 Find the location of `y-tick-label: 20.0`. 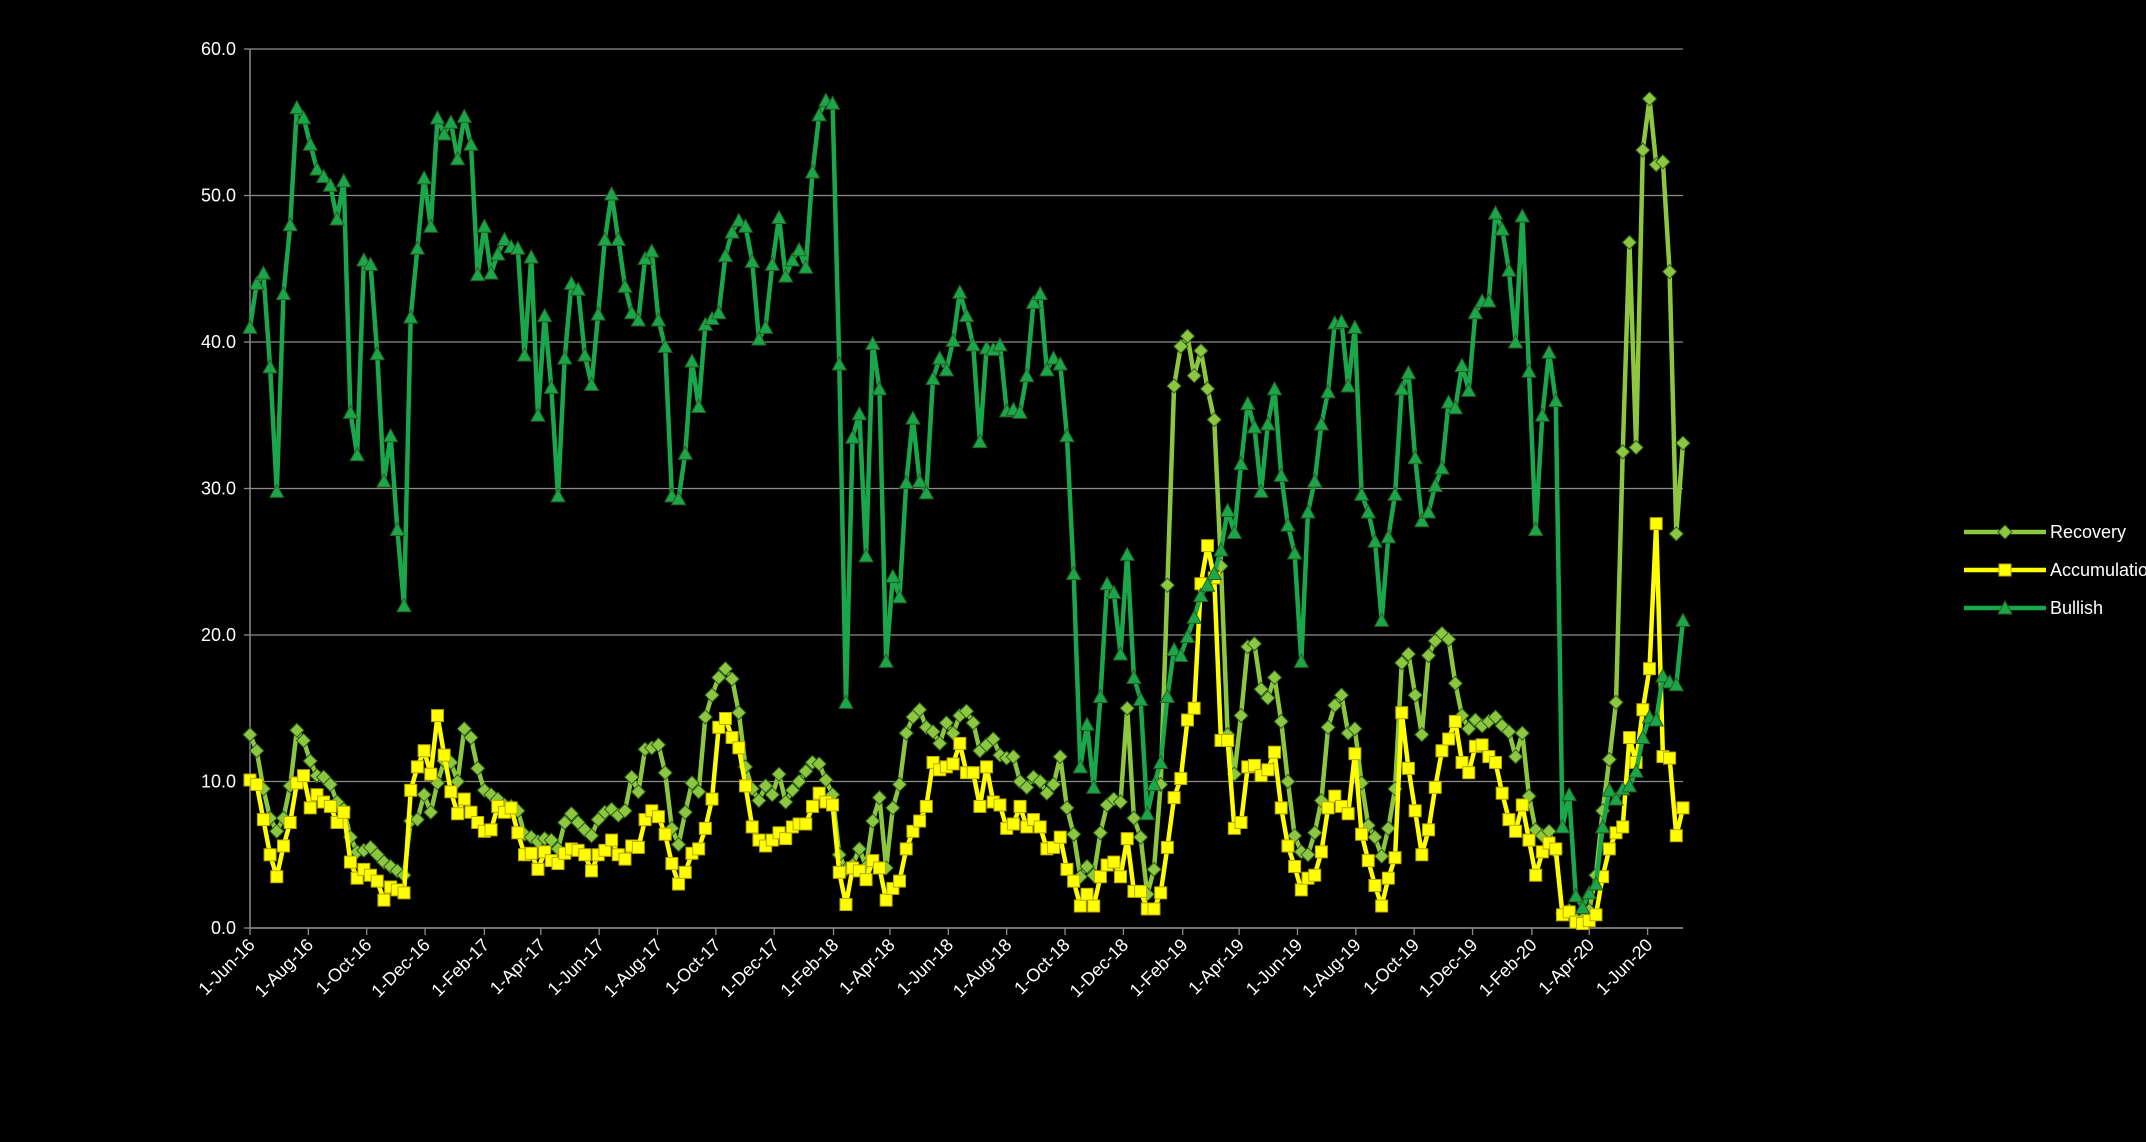

y-tick-label: 20.0 is located at coordinates (218, 635).